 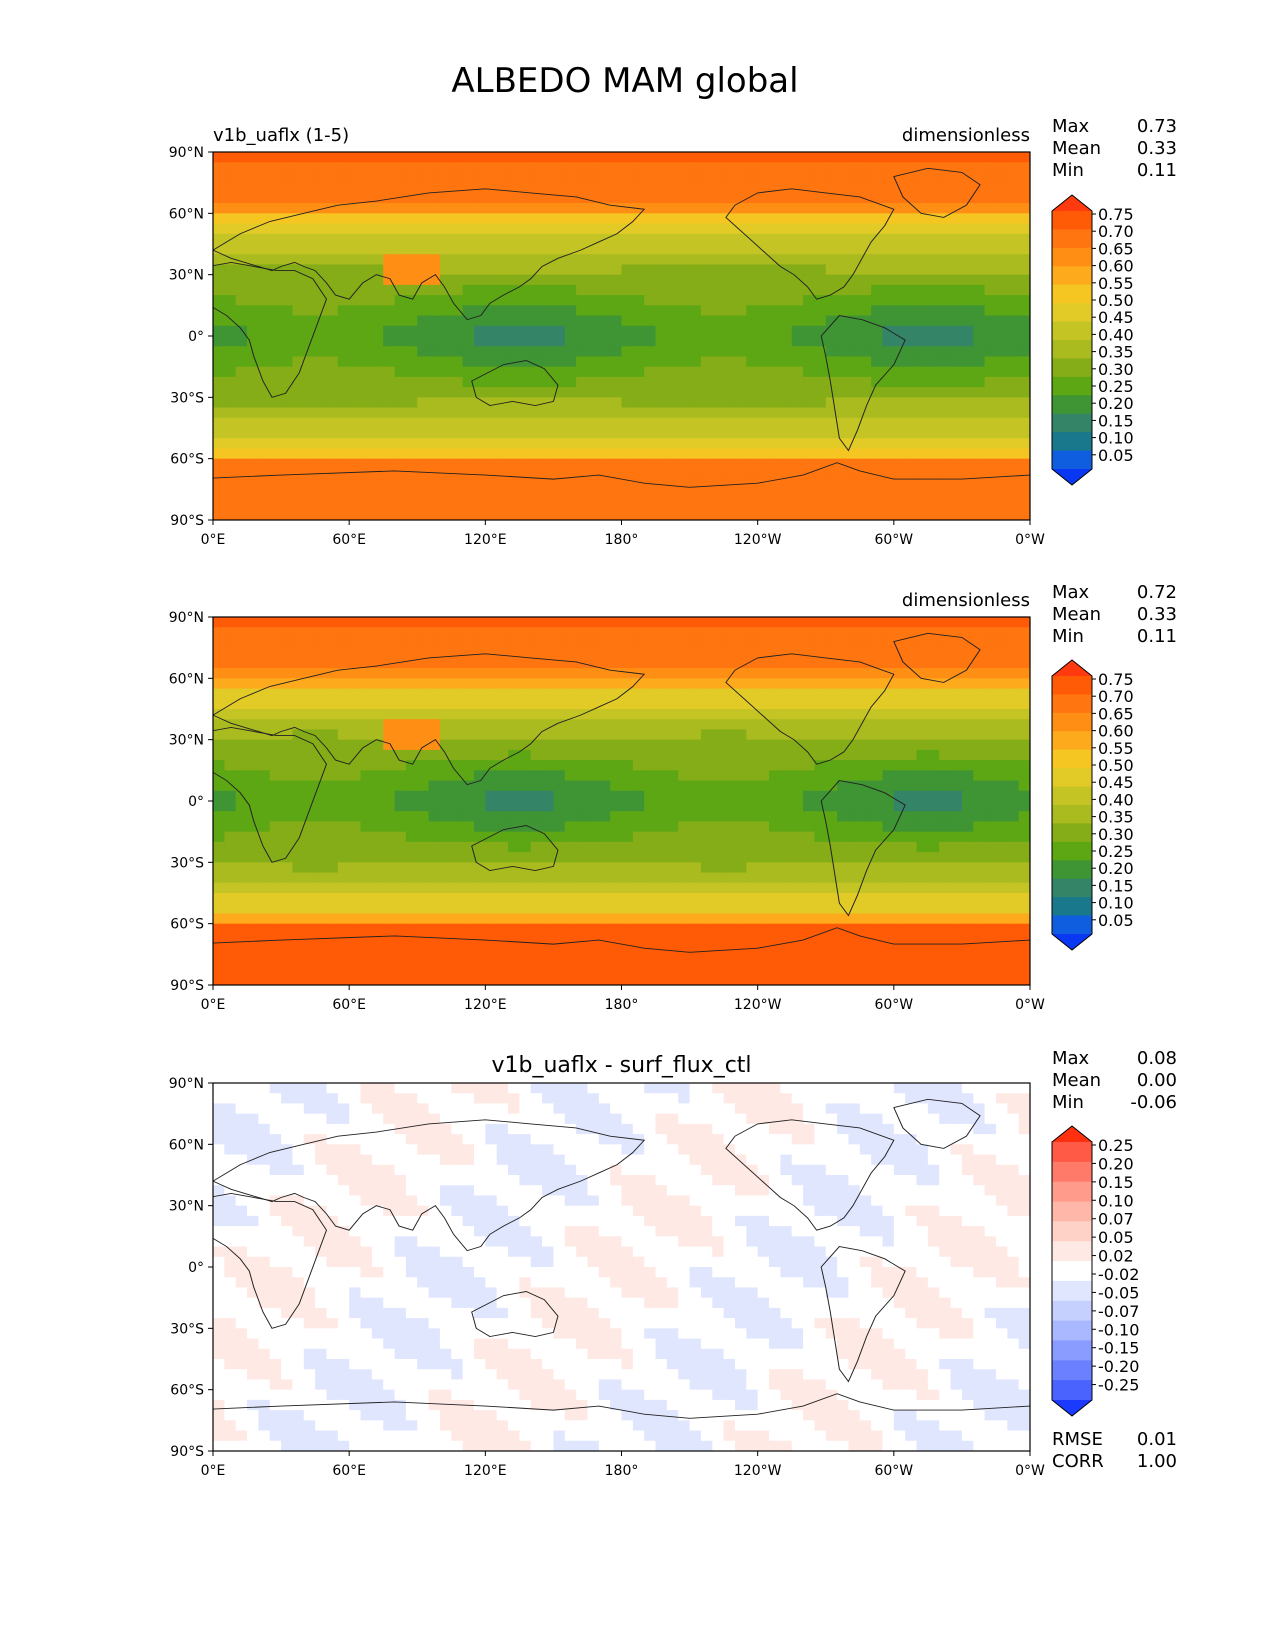 What do you see at coordinates (186, 153) in the screenshot?
I see `lat-tick-label: 90°N` at bounding box center [186, 153].